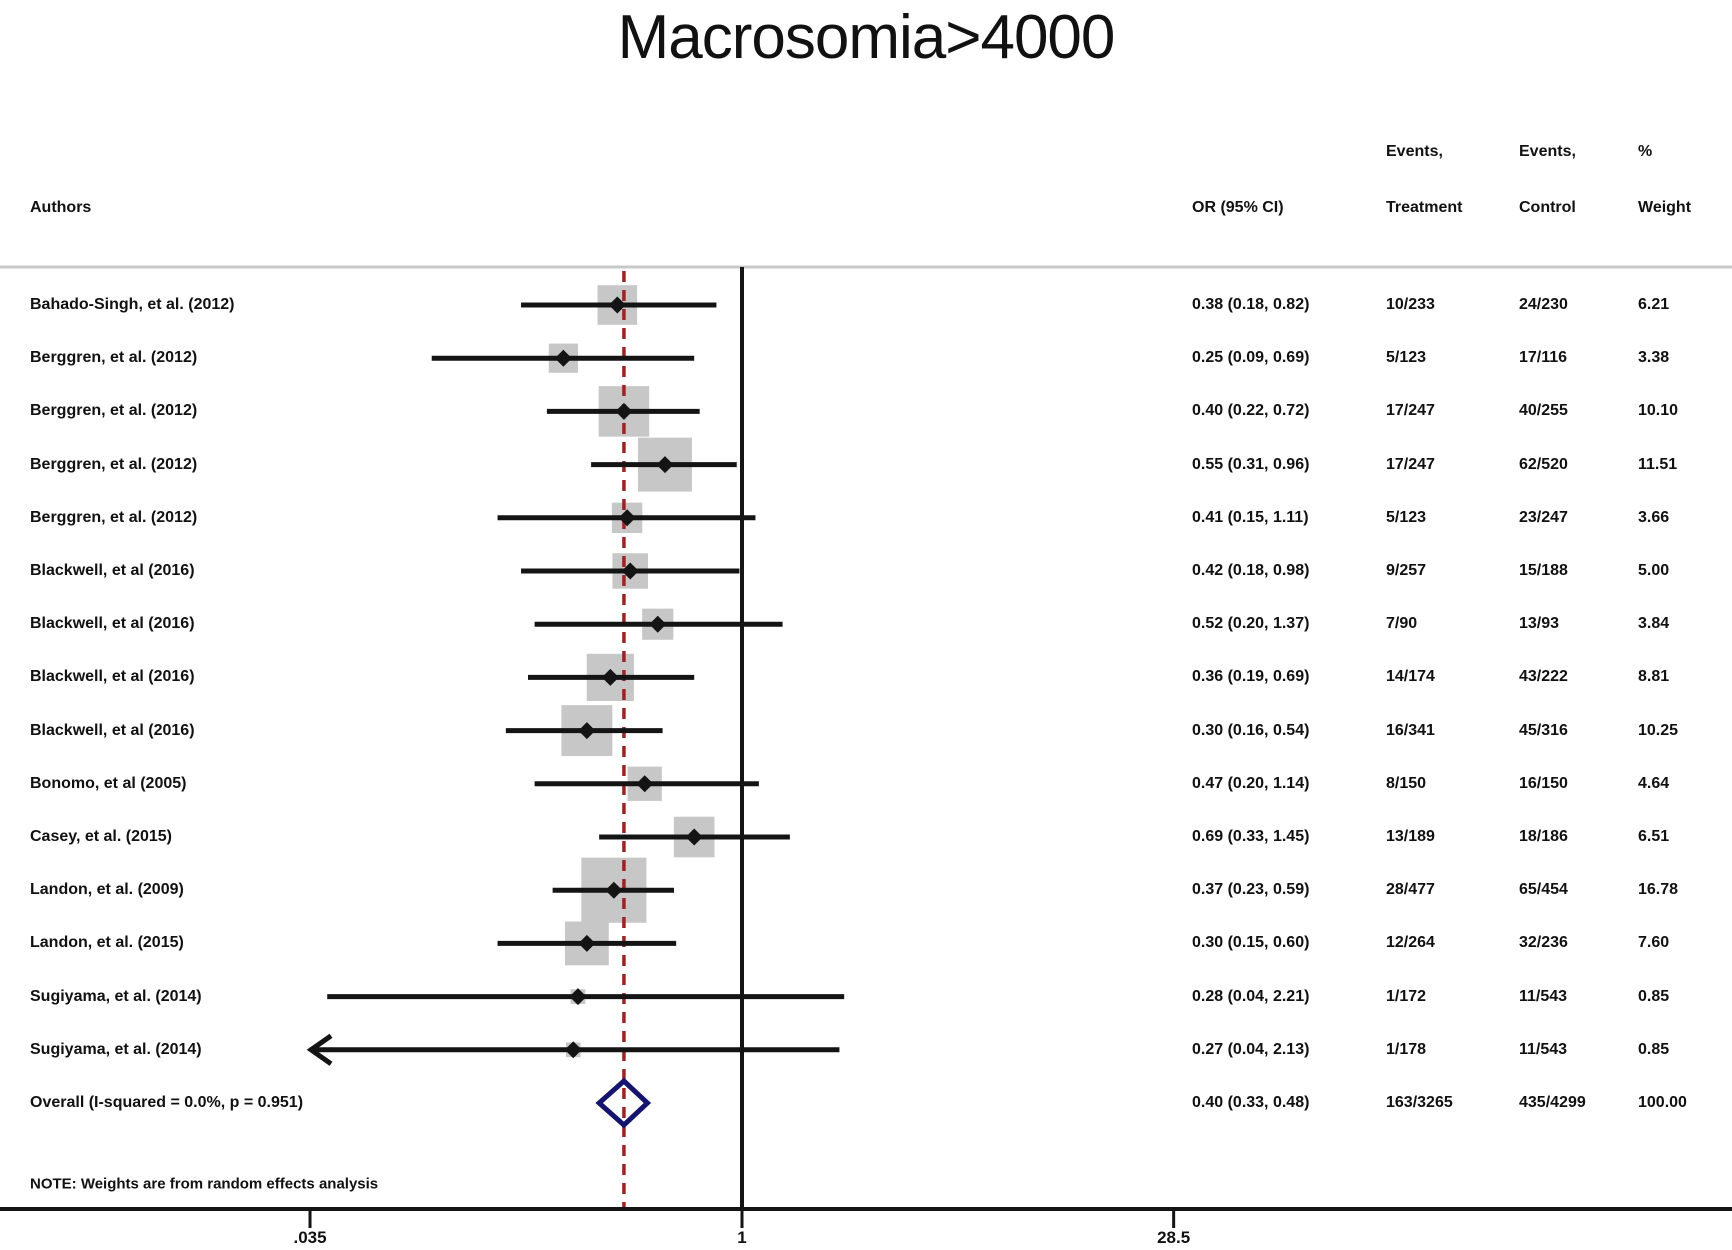 The height and width of the screenshot is (1250, 1732). What do you see at coordinates (1552, 1102) in the screenshot?
I see `overall-events-control: 435/4299` at bounding box center [1552, 1102].